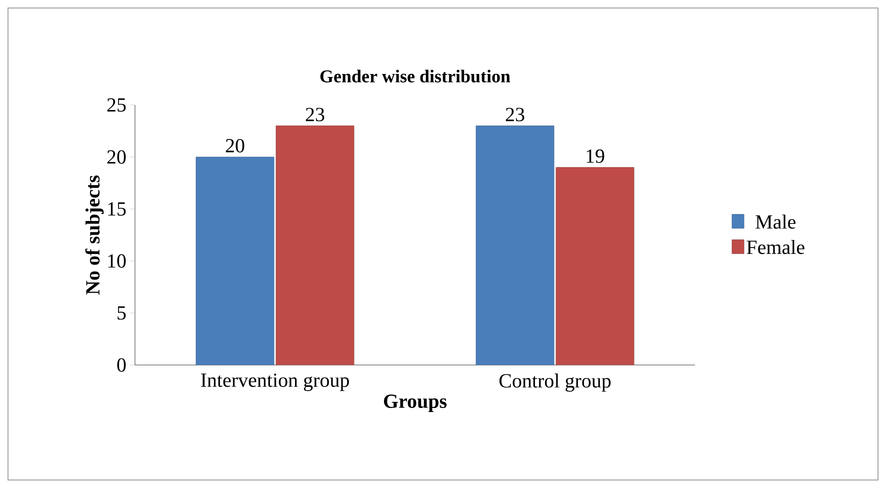  I want to click on y-tick-label: 10, so click(117, 261).